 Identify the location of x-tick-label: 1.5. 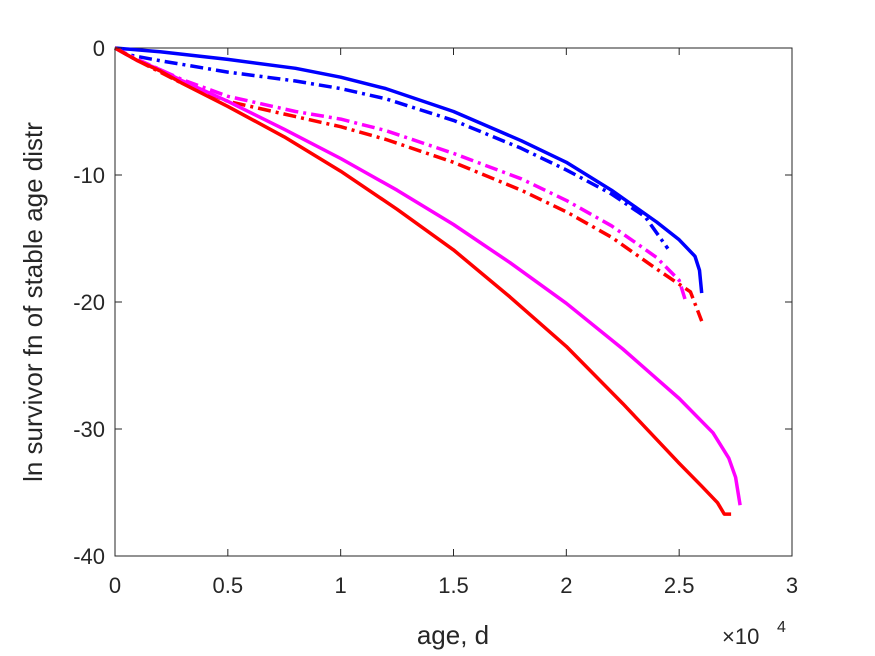
(453, 585).